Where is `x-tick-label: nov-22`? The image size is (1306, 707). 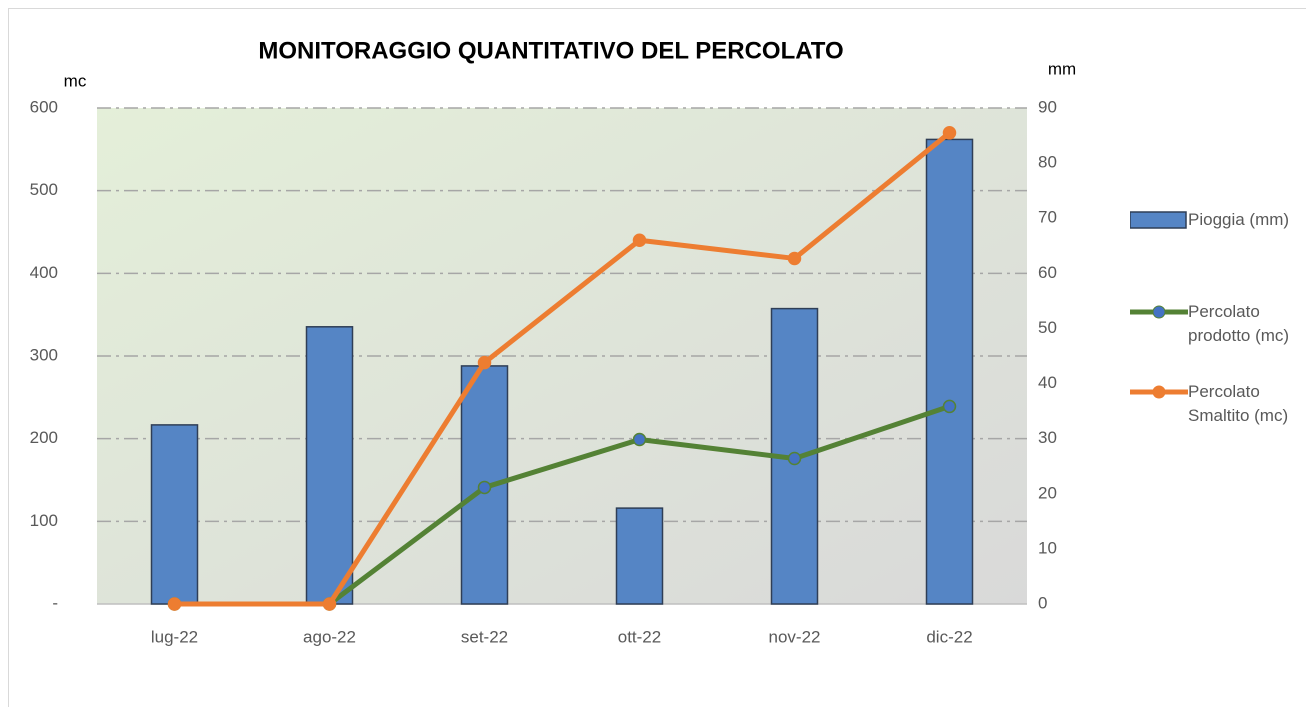
x-tick-label: nov-22 is located at coordinates (795, 636).